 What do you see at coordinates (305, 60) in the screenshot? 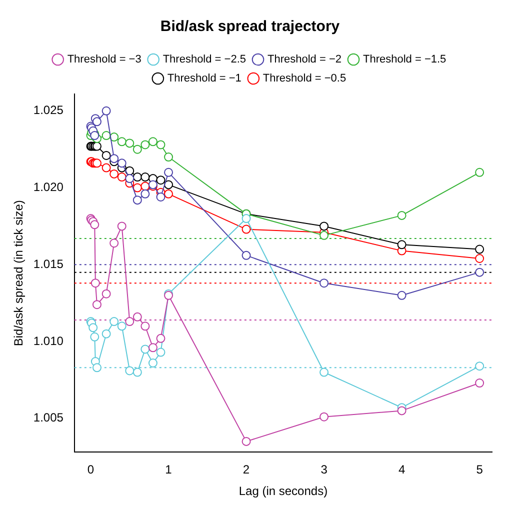
I see `legend-label: Threshold = −2` at bounding box center [305, 60].